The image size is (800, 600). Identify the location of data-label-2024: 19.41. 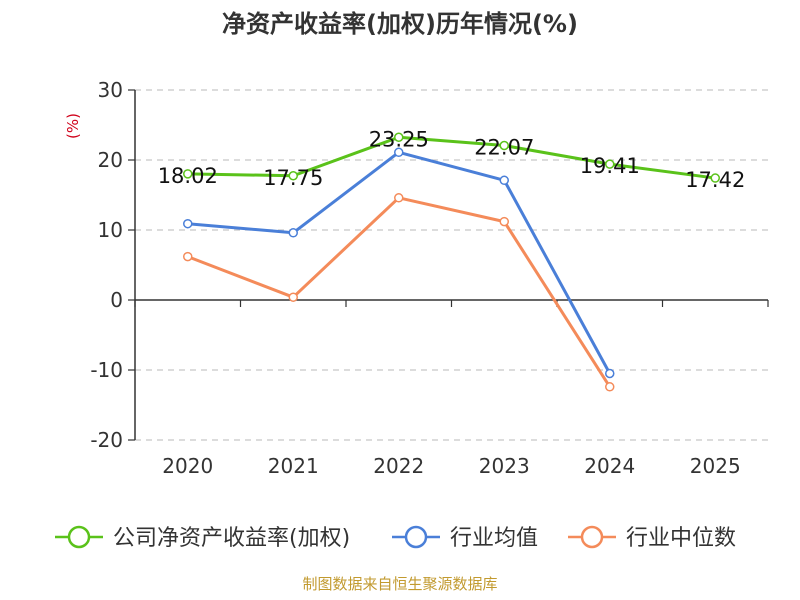
(610, 166).